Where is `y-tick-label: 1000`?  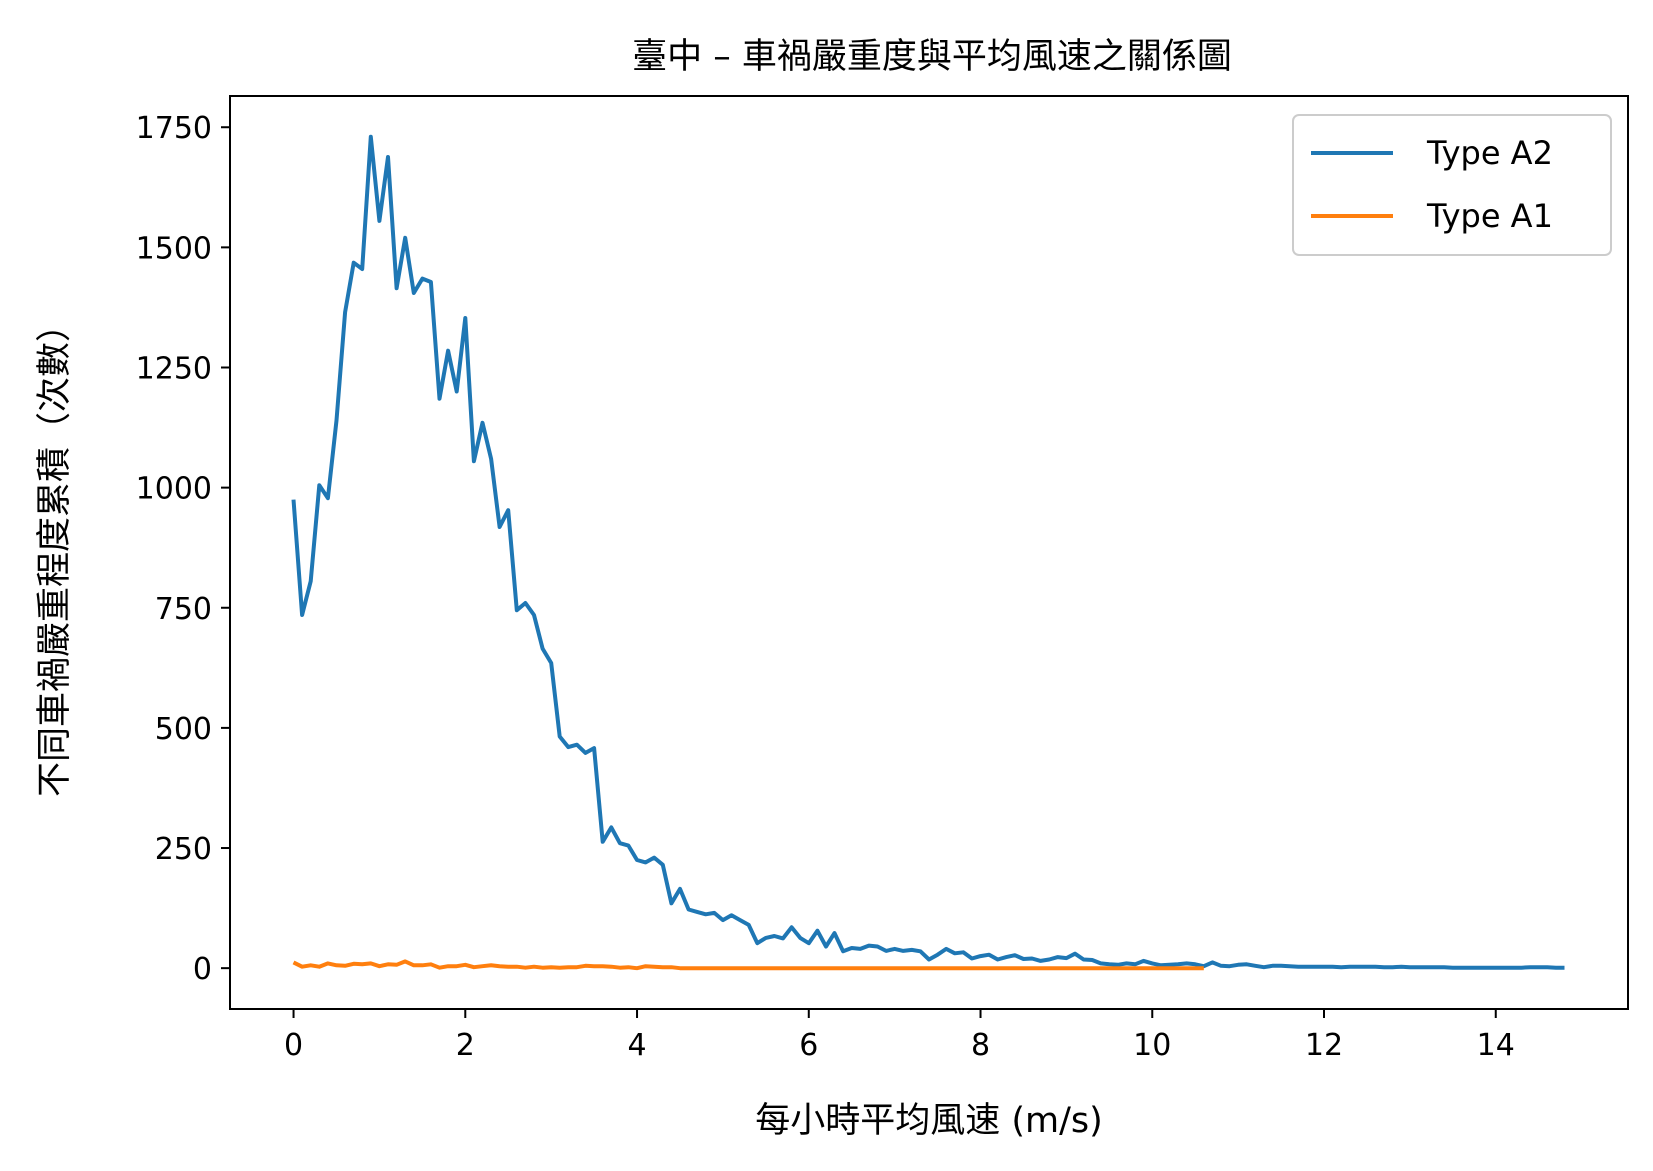 y-tick-label: 1000 is located at coordinates (174, 489).